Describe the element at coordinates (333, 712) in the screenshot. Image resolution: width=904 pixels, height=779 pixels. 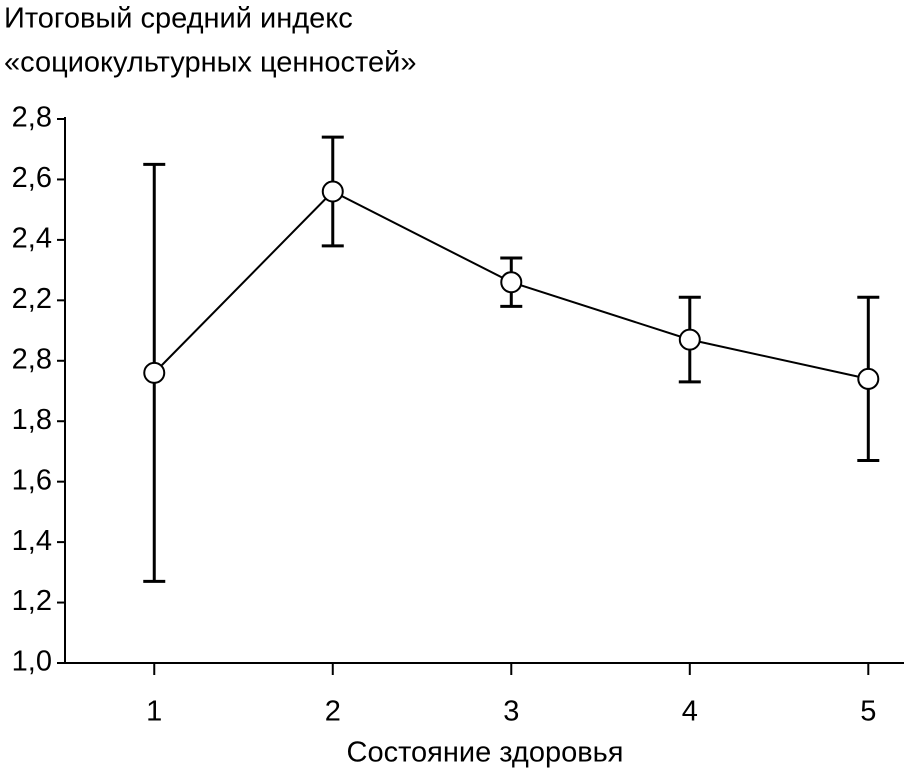
I see `x-tick-label: 2` at that location.